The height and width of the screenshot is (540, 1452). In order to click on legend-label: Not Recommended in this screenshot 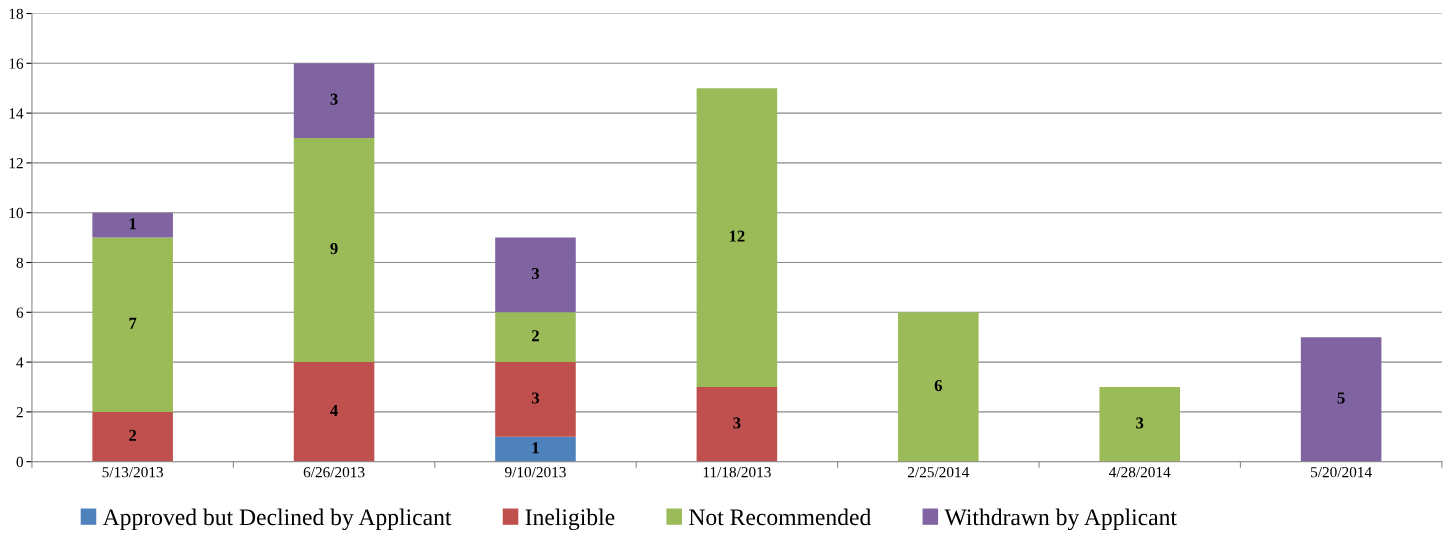, I will do `click(780, 517)`.